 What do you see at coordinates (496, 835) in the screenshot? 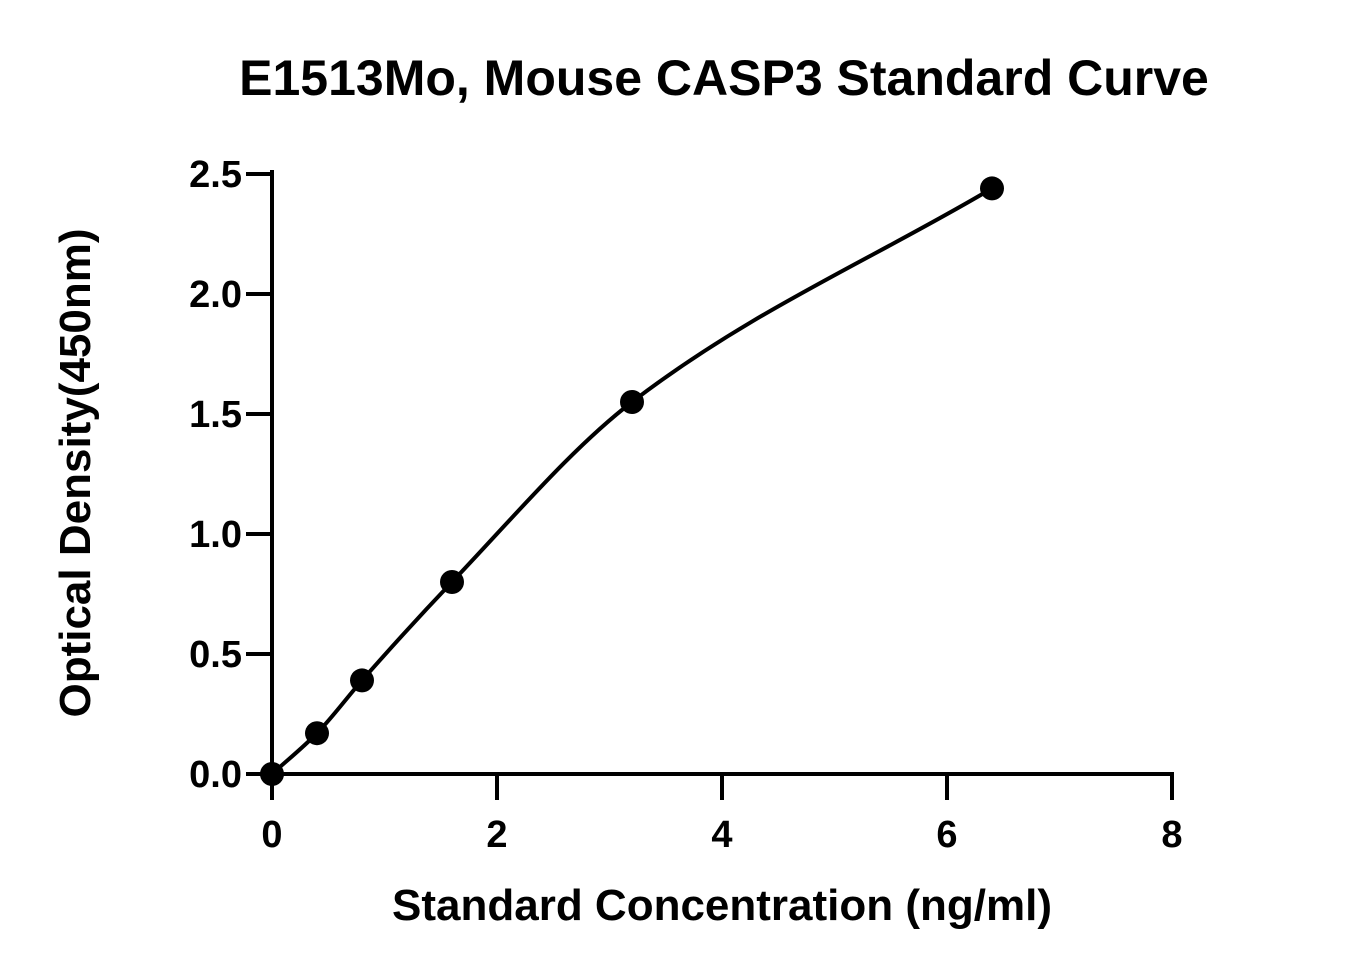
I see `x-tick-label: 2` at bounding box center [496, 835].